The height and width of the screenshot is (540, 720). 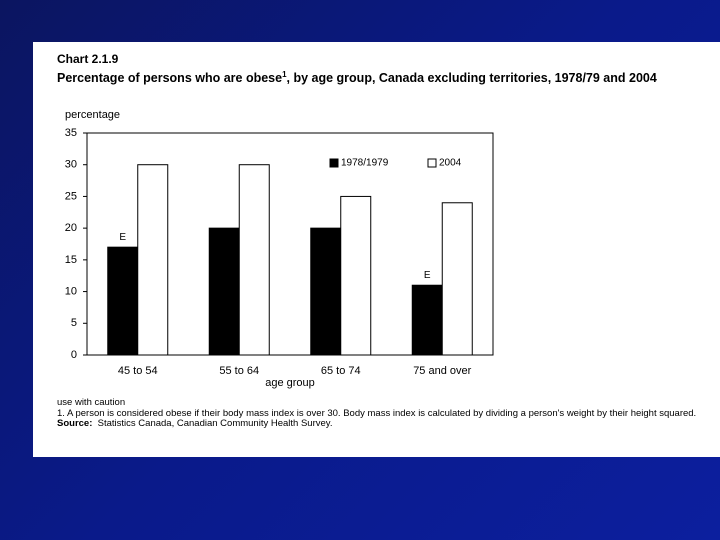 I want to click on title-superscript: 1, so click(x=284, y=74).